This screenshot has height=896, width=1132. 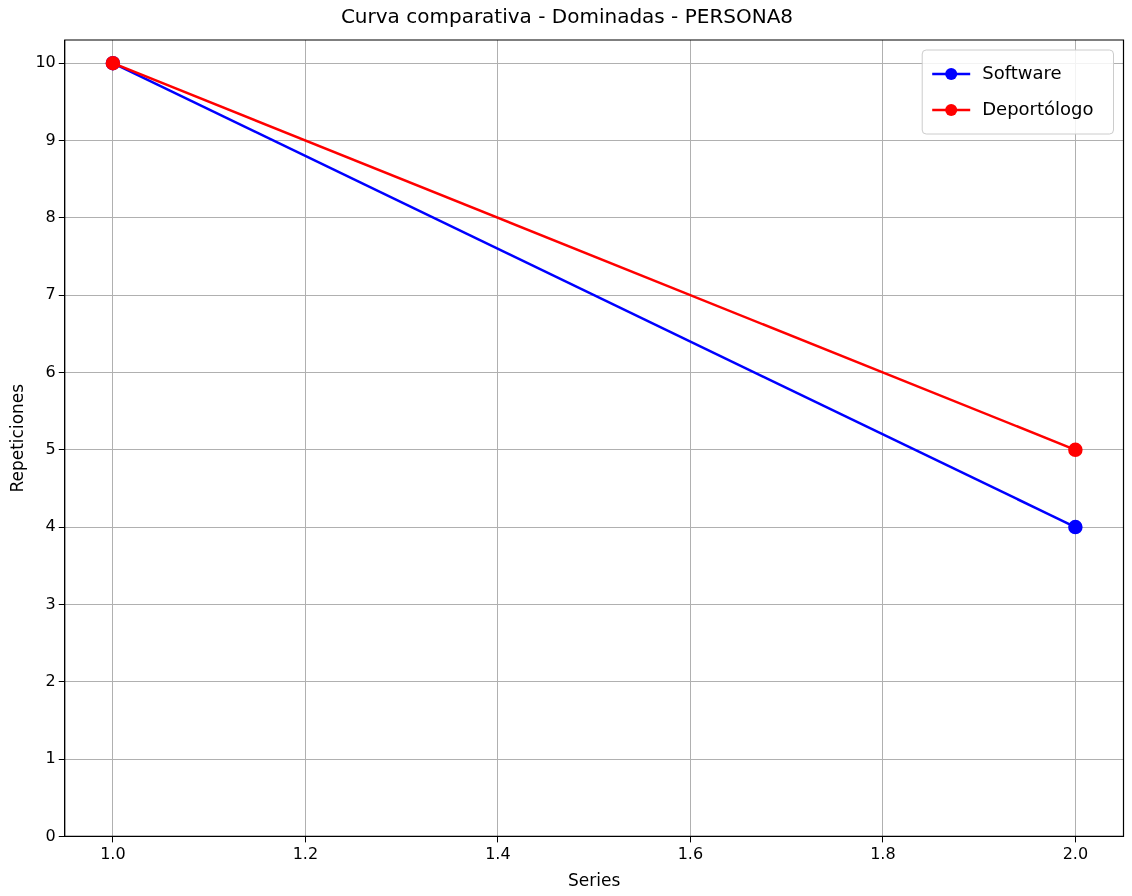 What do you see at coordinates (50, 216) in the screenshot?
I see `y-tick-label: 8` at bounding box center [50, 216].